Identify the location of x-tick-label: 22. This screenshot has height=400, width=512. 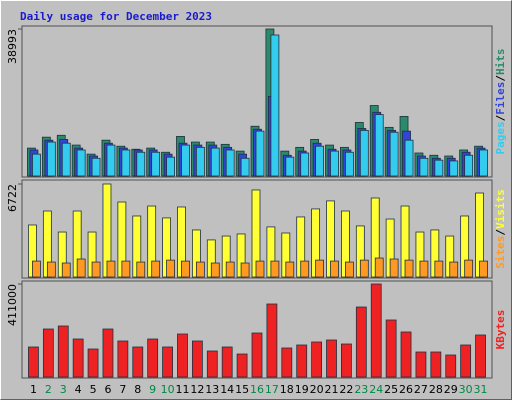
(346, 389).